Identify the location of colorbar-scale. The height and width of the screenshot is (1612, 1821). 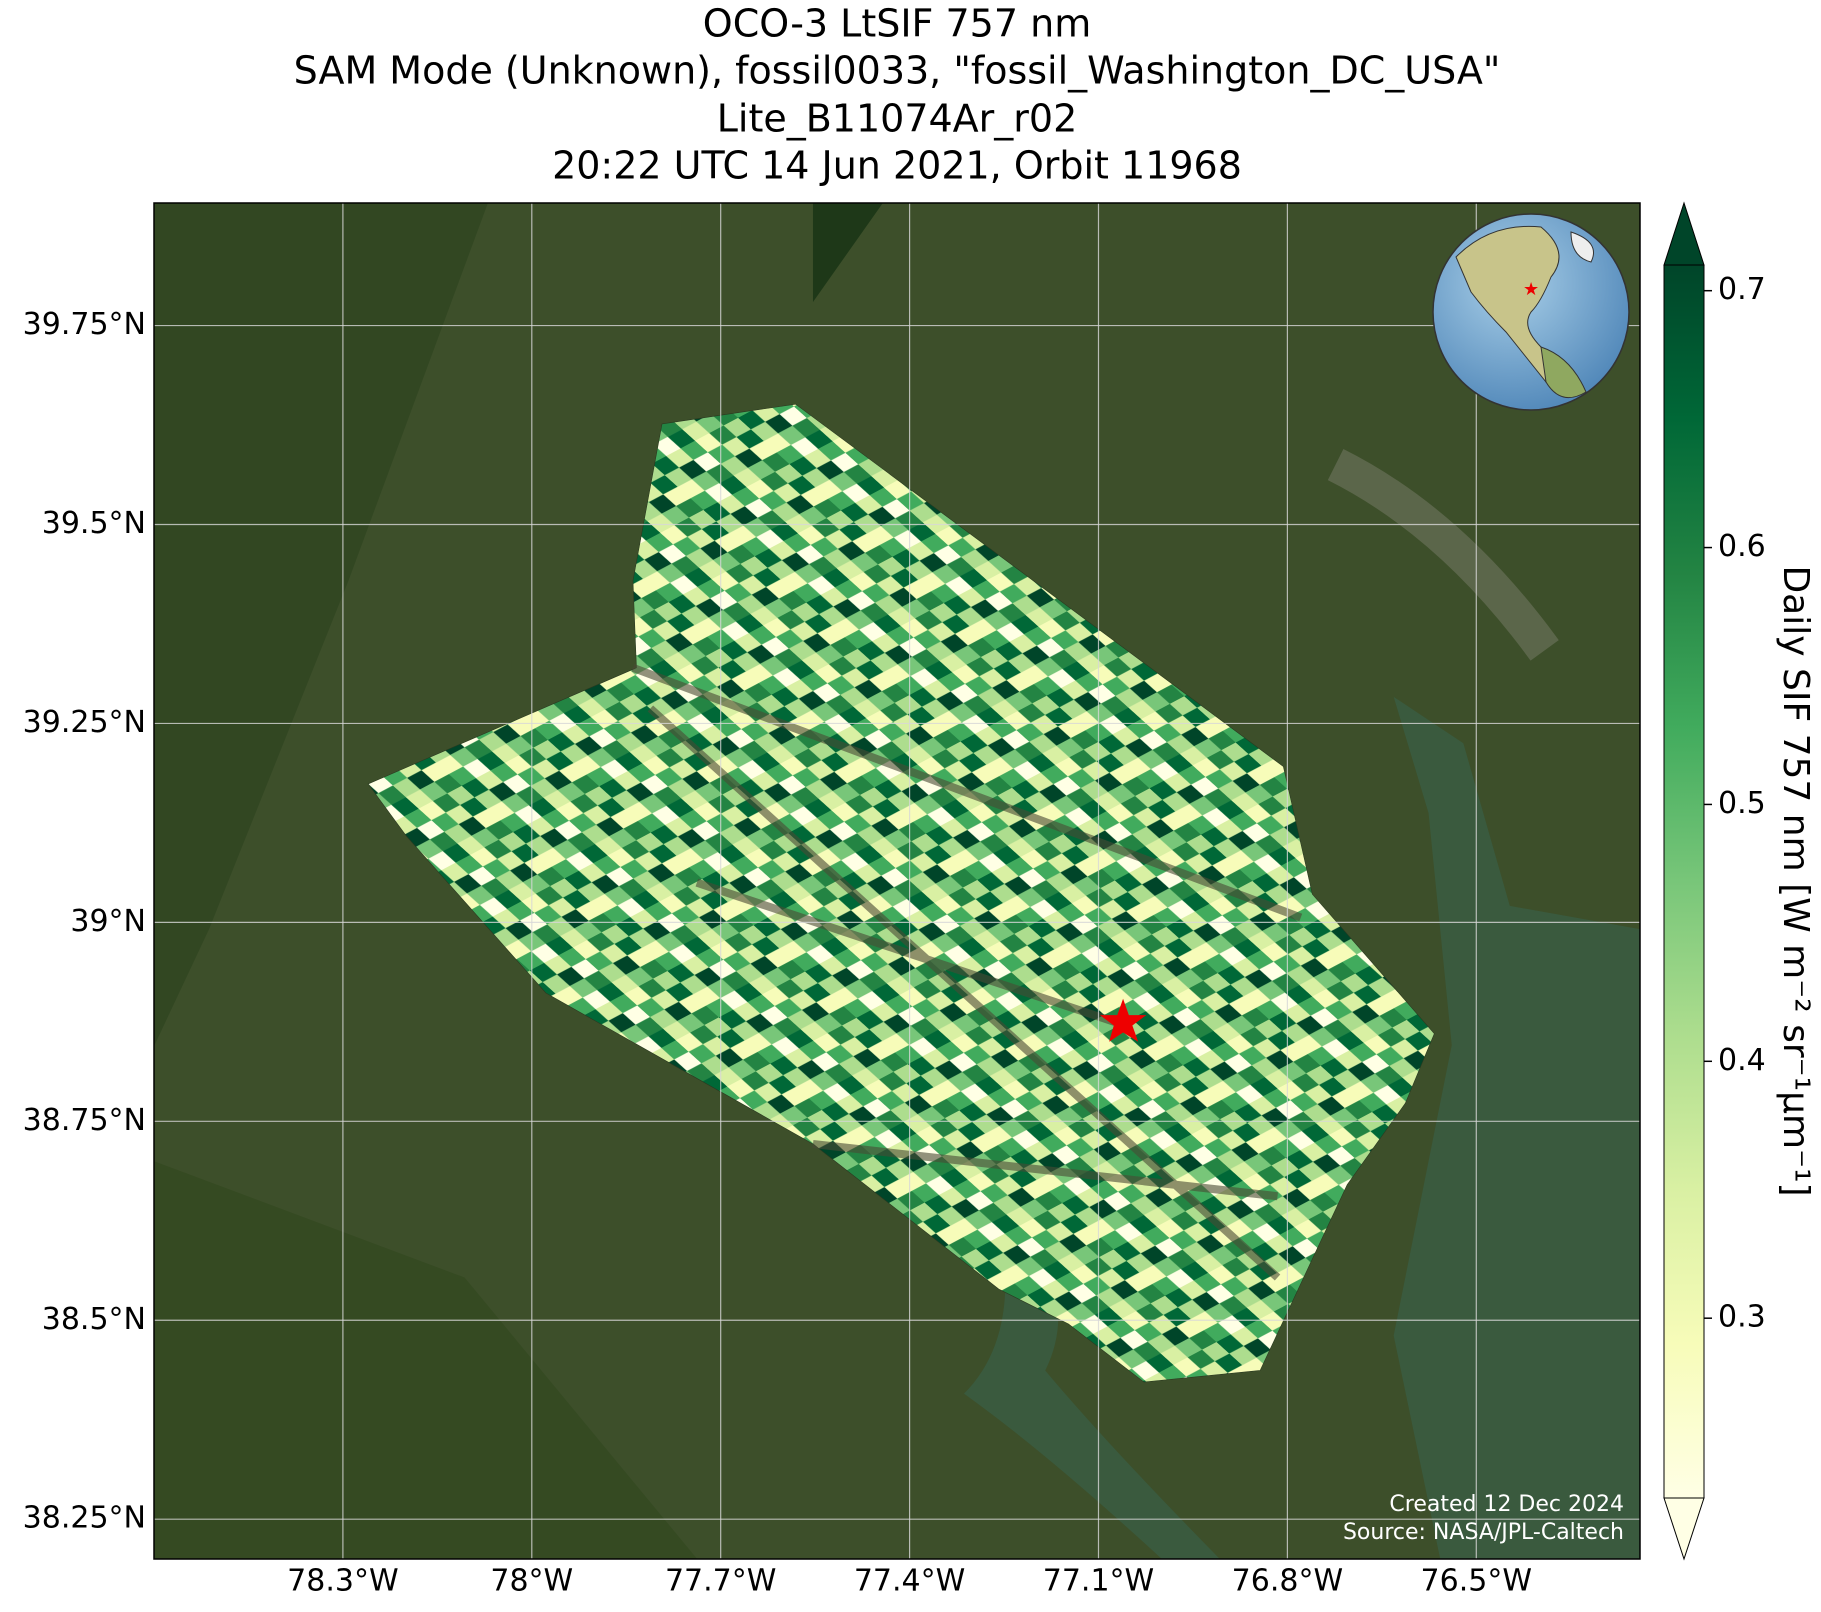
(1684, 881).